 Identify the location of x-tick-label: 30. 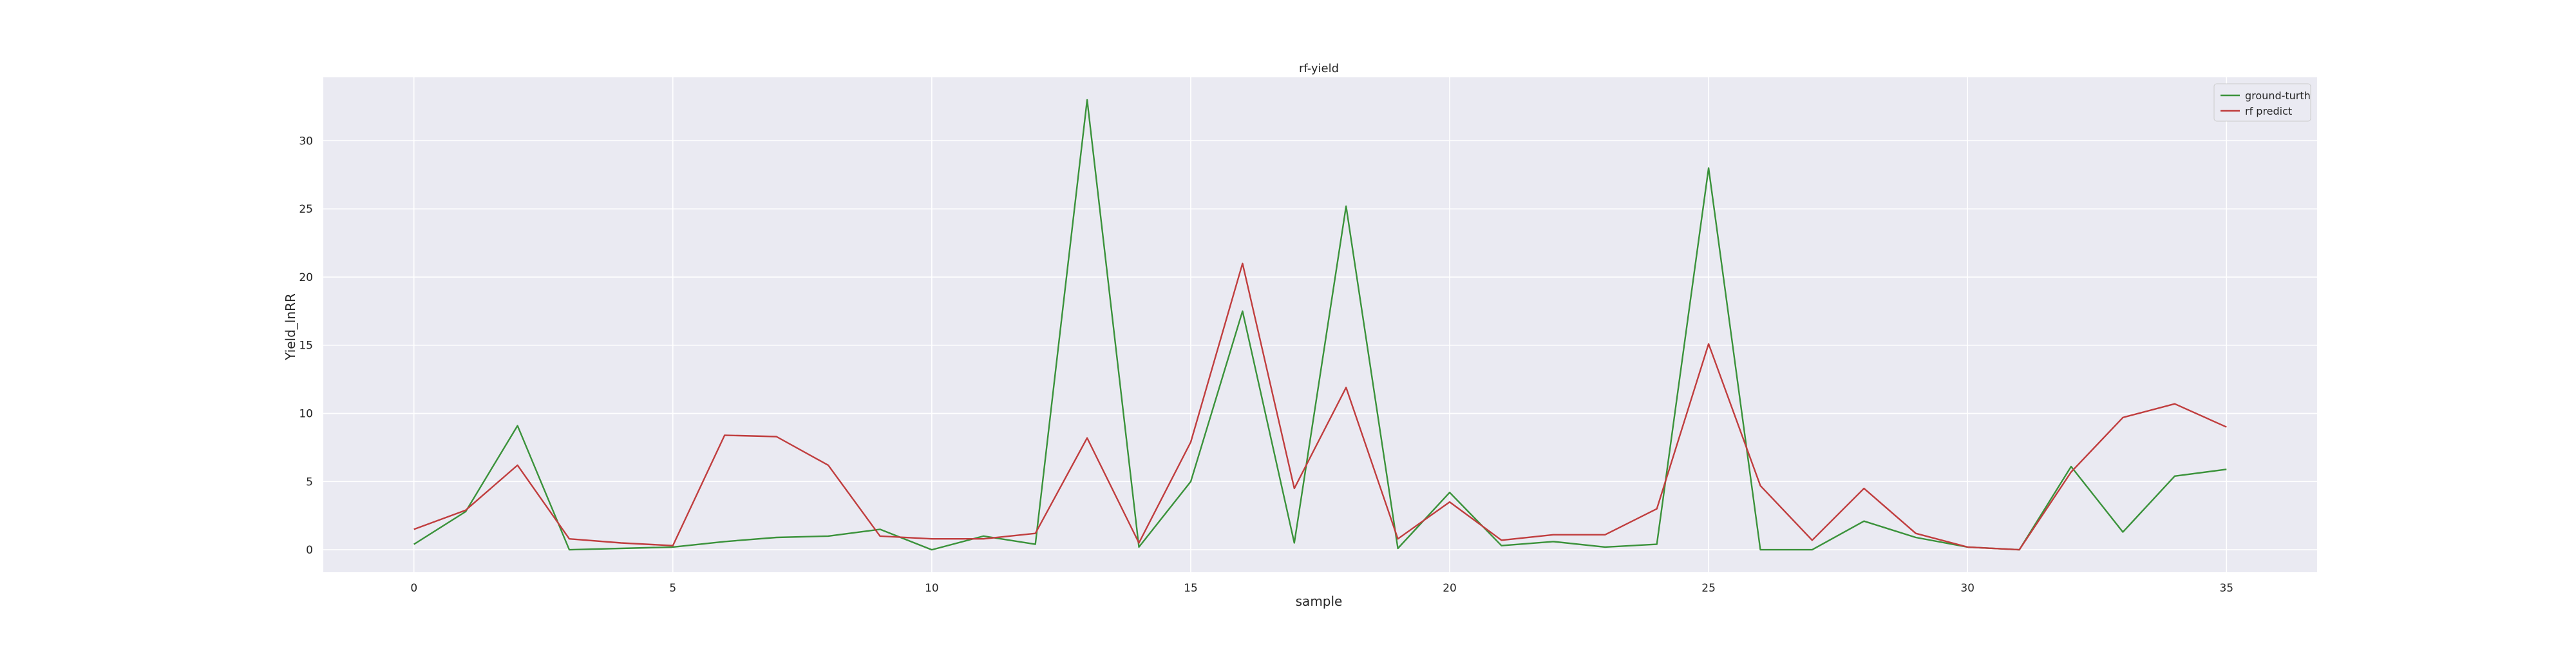
(1967, 588).